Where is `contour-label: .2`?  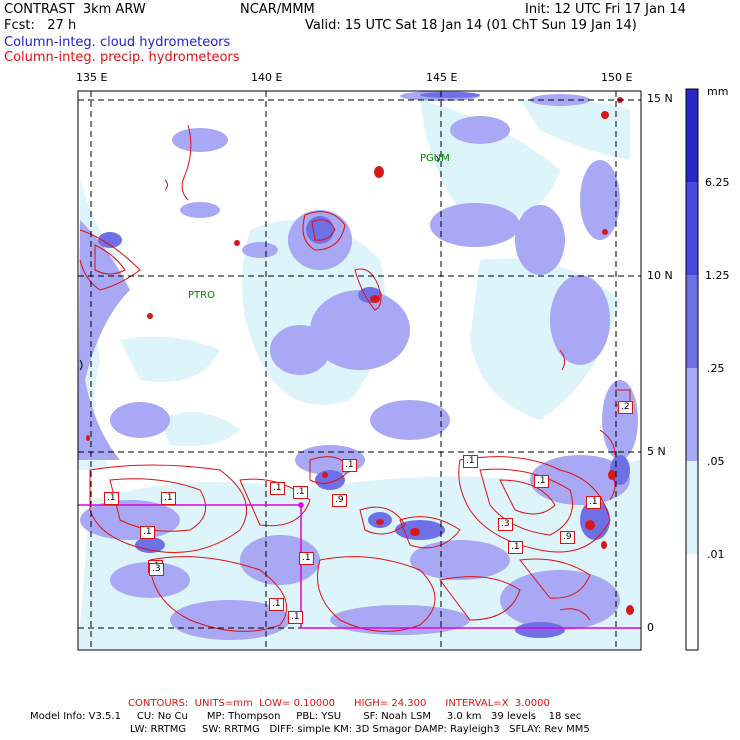 contour-label: .2 is located at coordinates (625, 407).